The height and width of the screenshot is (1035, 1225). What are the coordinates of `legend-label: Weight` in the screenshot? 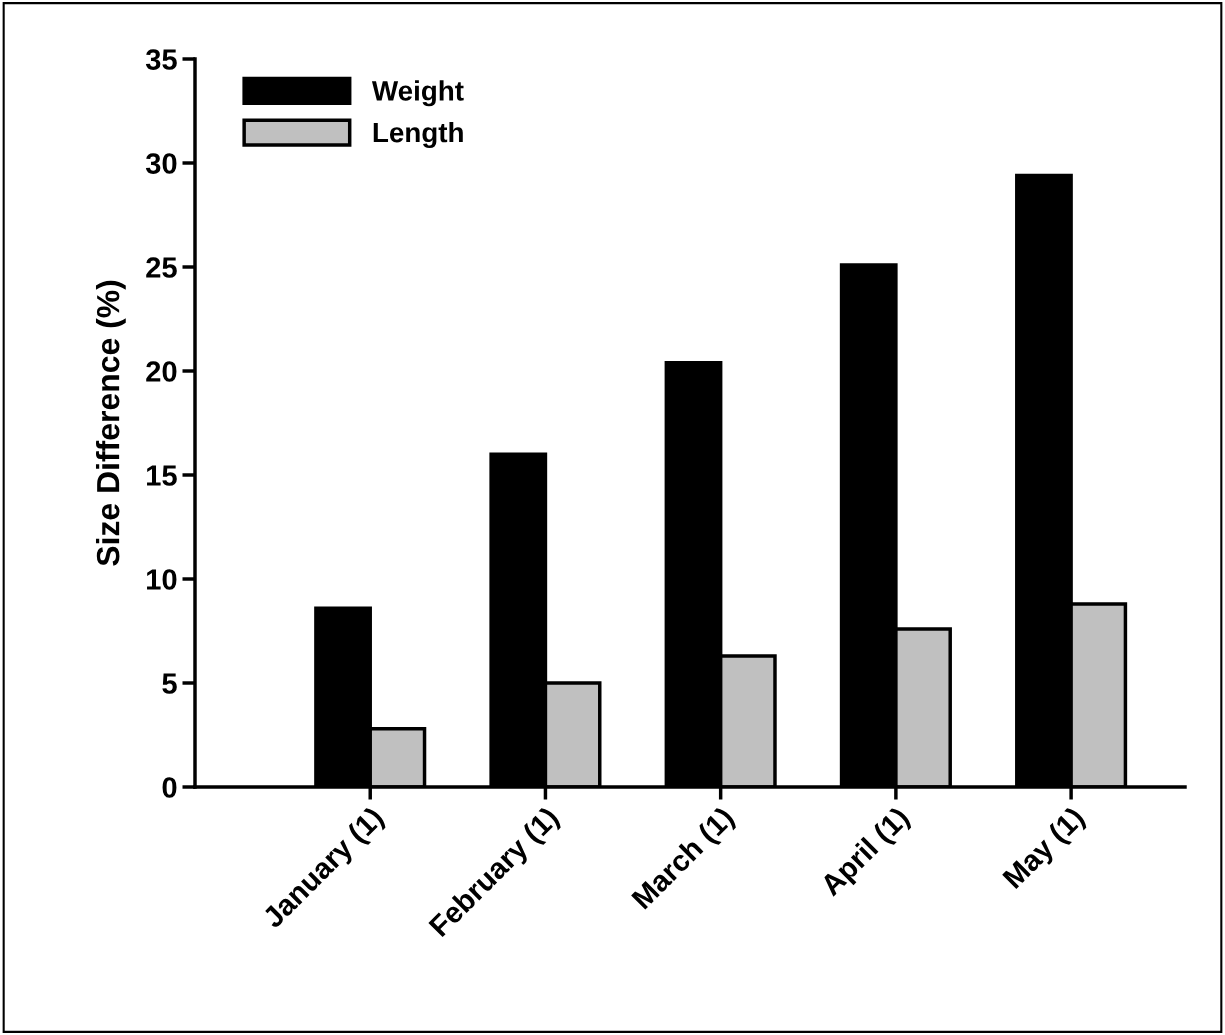 It's located at (417, 93).